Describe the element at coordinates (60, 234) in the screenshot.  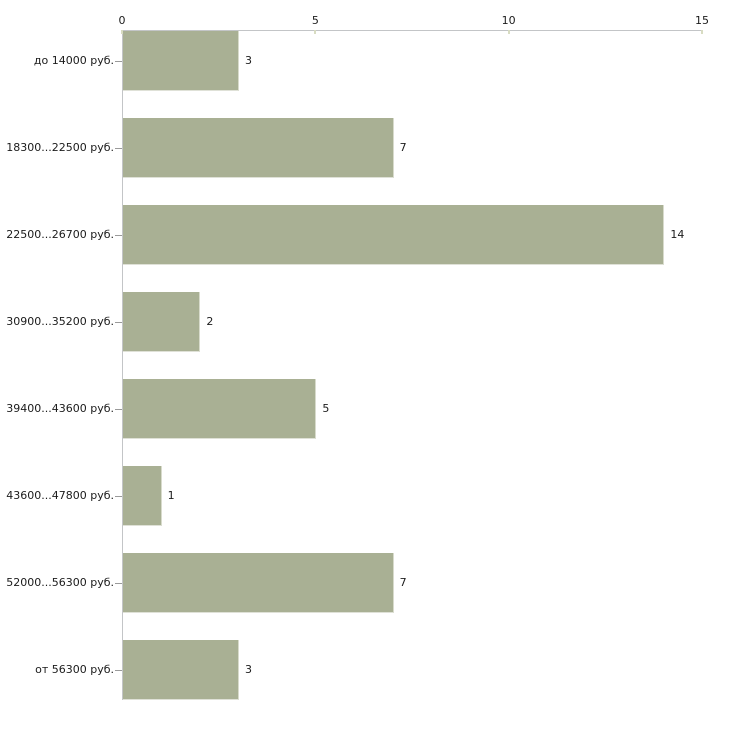
I see `category-label: 22500...26700 руб.` at that location.